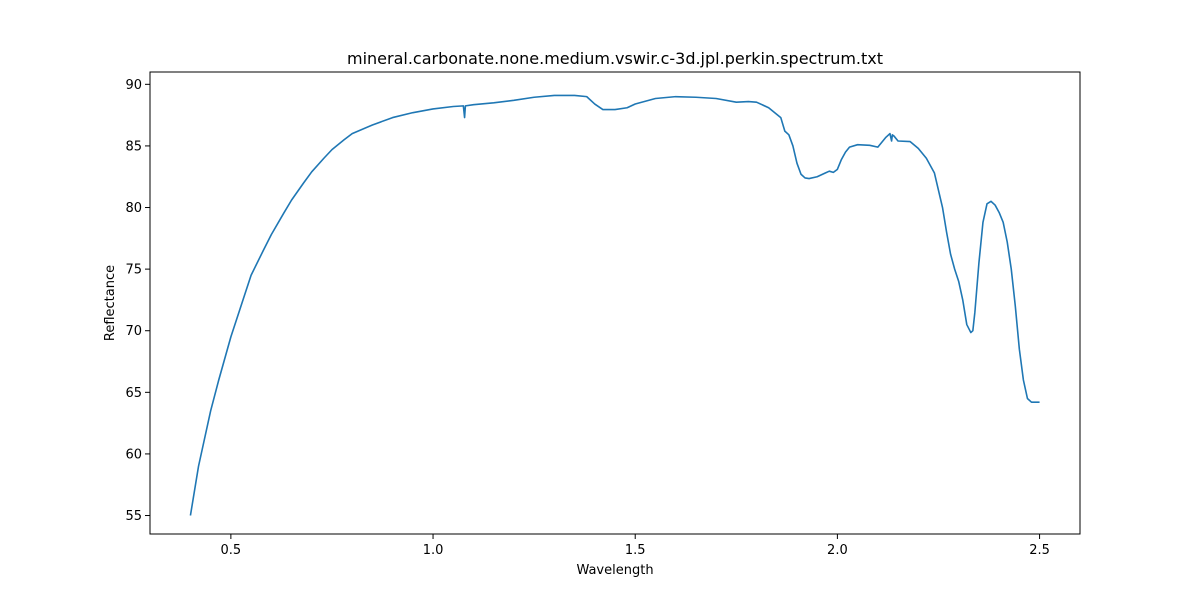 The image size is (1200, 600). What do you see at coordinates (133, 516) in the screenshot?
I see `y-tick-label: 55` at bounding box center [133, 516].